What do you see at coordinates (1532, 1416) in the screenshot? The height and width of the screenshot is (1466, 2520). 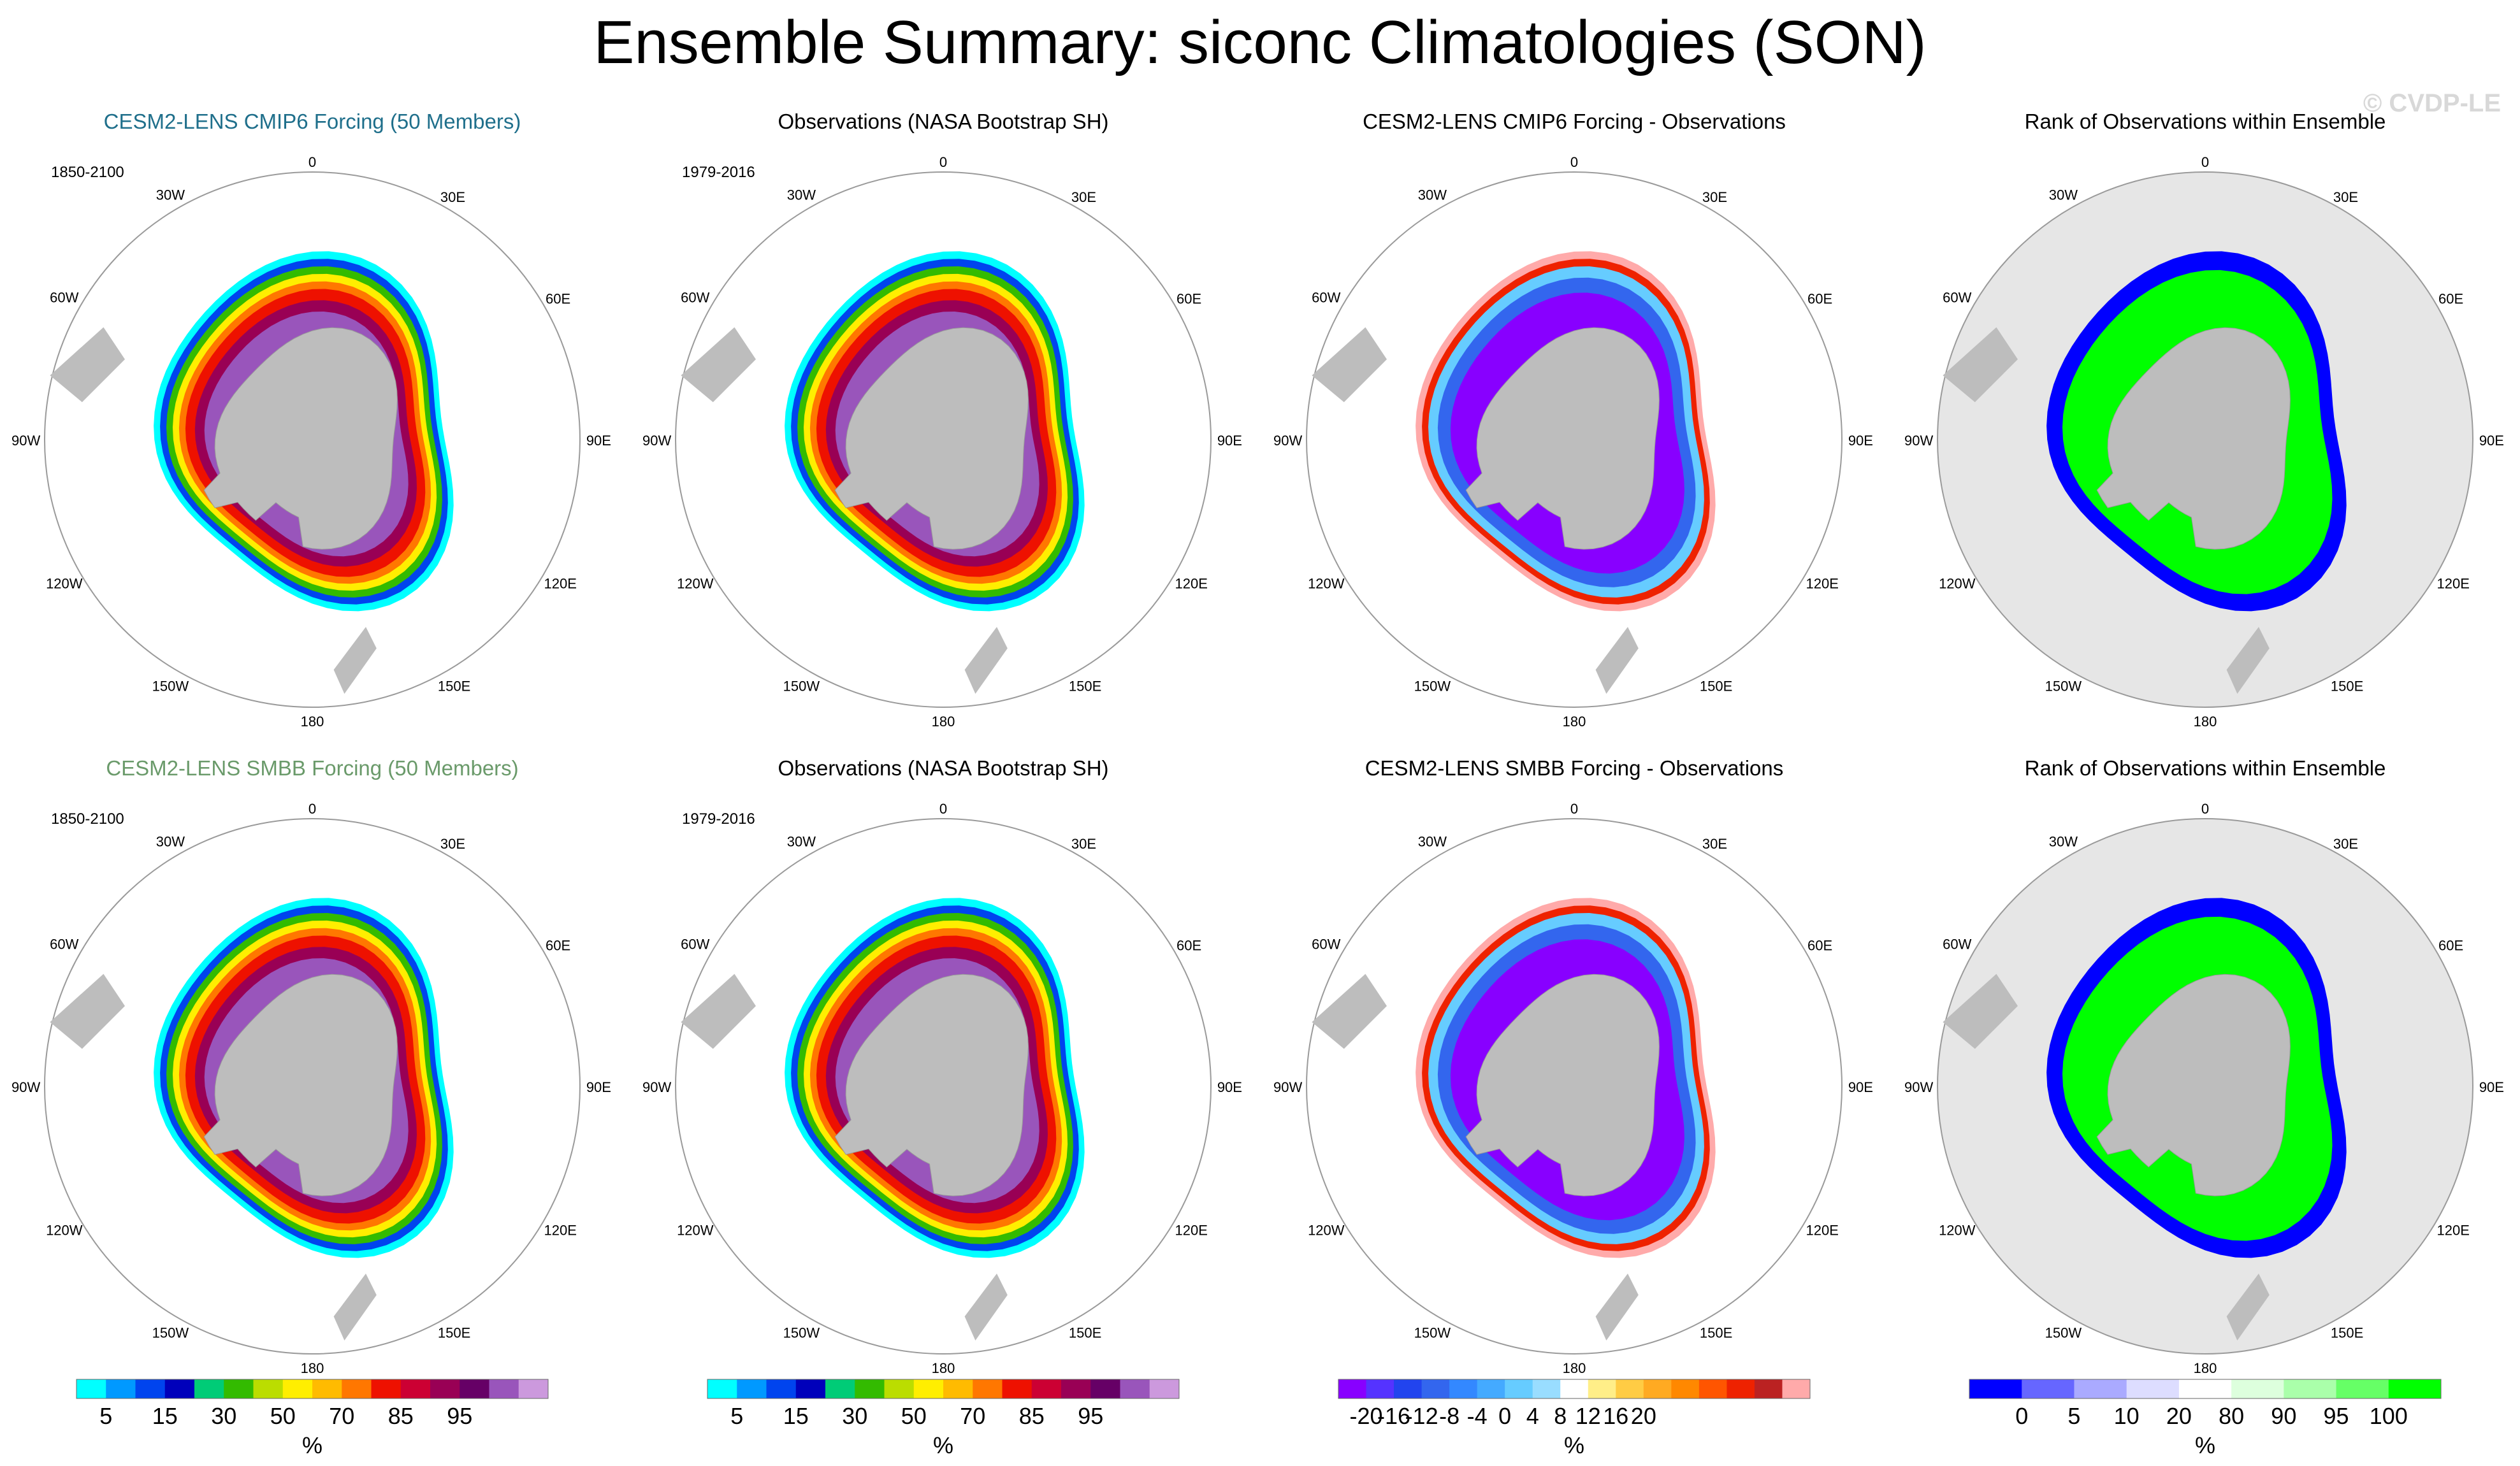 I see `colorbar-tick-label: 4` at bounding box center [1532, 1416].